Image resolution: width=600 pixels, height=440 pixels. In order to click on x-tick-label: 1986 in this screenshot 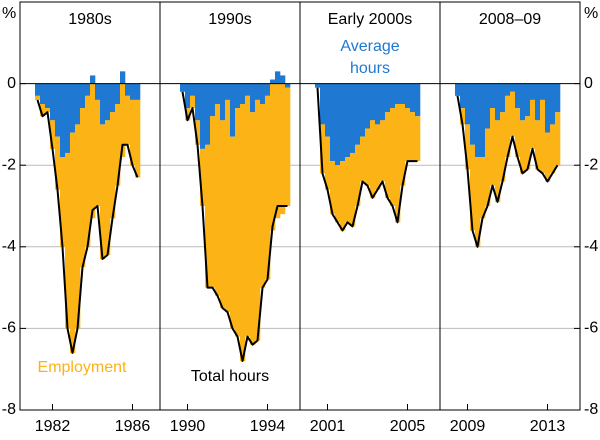, I will do `click(133, 426)`.